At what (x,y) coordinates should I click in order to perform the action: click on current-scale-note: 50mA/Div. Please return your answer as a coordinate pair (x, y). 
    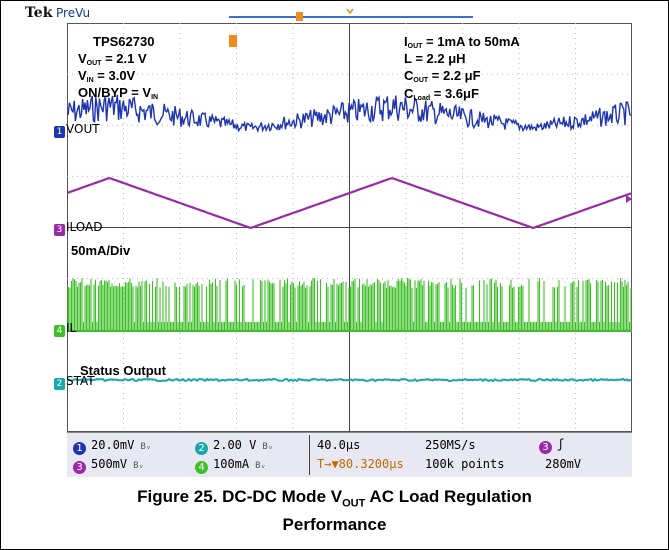
    Looking at the image, I should click on (101, 250).